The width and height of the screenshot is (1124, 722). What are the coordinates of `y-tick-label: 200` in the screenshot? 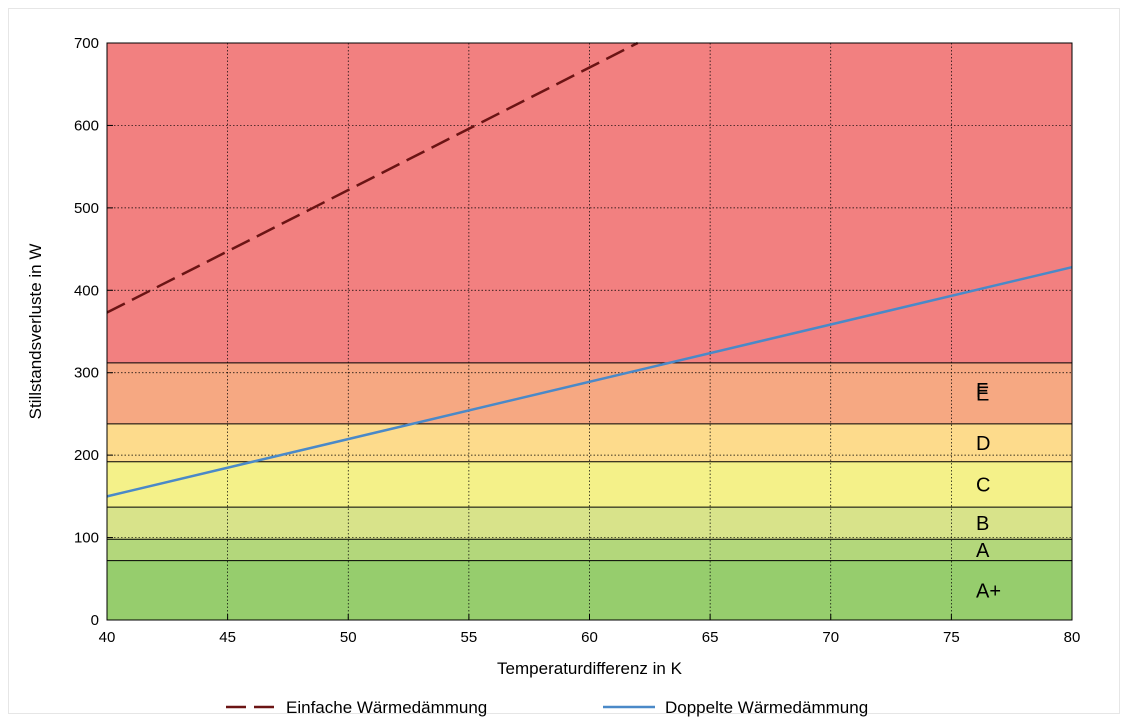 It's located at (86, 455).